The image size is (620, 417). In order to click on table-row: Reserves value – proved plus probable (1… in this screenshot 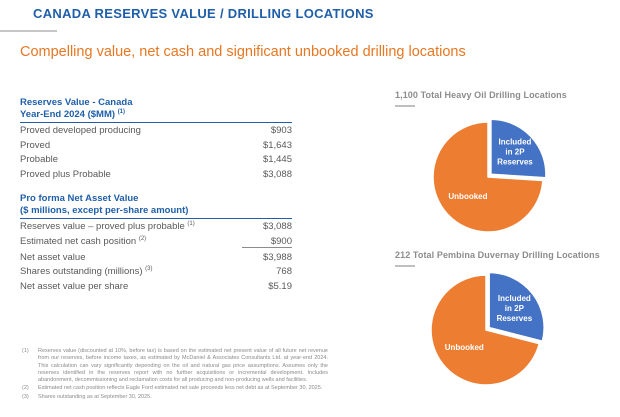, I will do `click(156, 226)`.